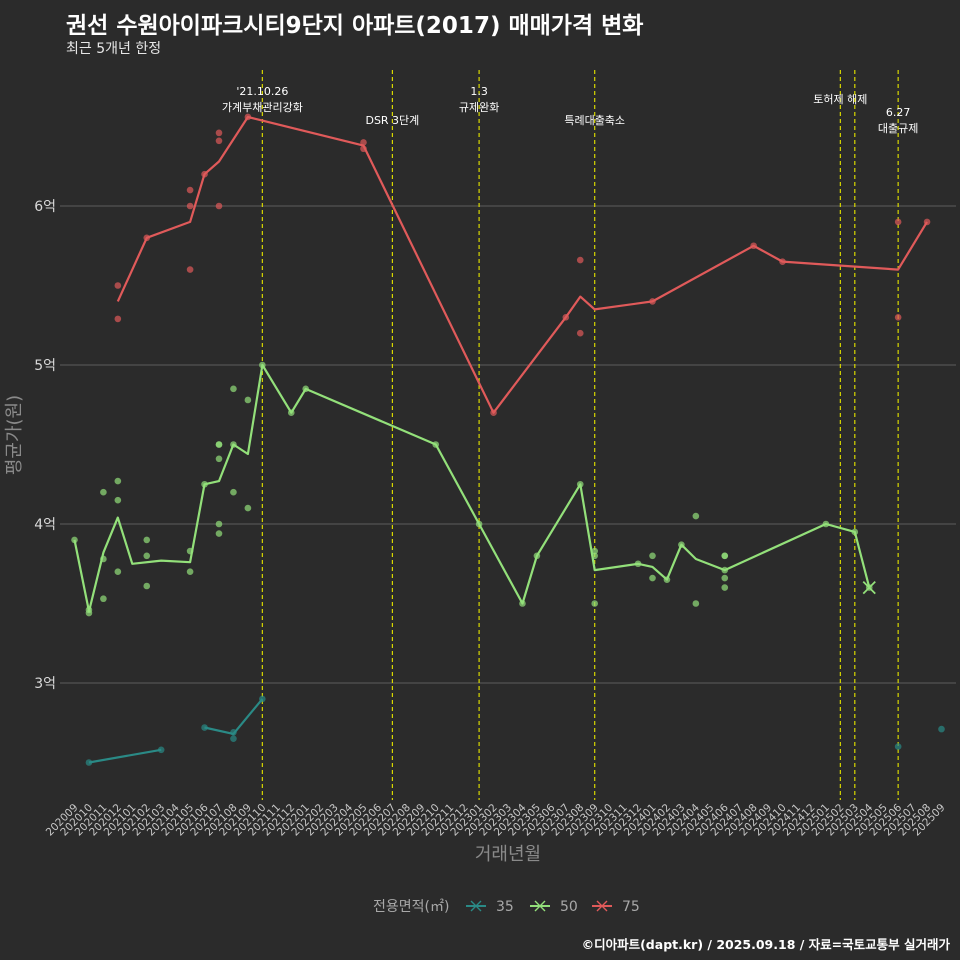 The image size is (960, 960). What do you see at coordinates (479, 107) in the screenshot?
I see `event-annotation: 규제완화` at bounding box center [479, 107].